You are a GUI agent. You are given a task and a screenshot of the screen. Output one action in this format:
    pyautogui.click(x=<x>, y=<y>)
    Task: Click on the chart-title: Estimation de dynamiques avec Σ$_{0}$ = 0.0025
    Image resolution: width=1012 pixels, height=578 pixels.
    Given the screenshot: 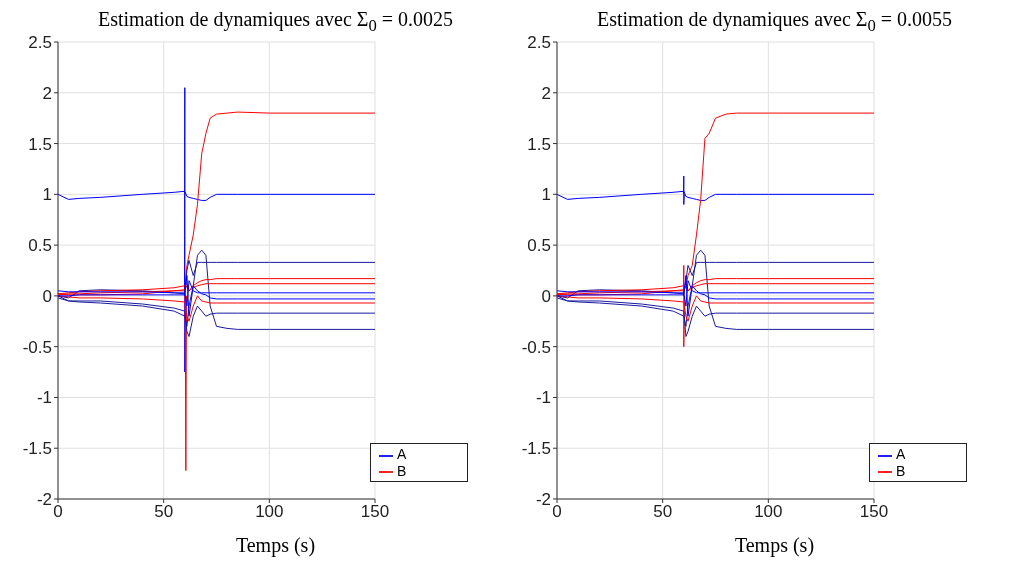 What is the action you would take?
    pyautogui.click(x=275, y=21)
    